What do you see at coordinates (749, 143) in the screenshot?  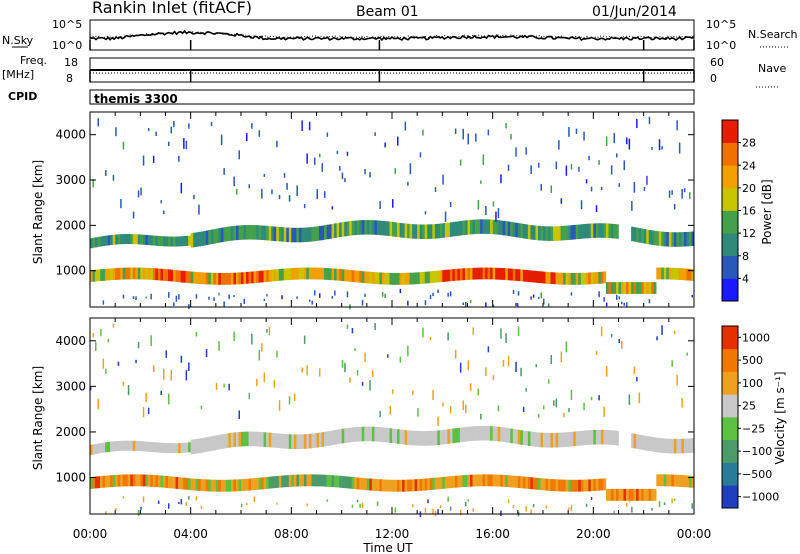 I see `colorbar-tick-label: 28` at bounding box center [749, 143].